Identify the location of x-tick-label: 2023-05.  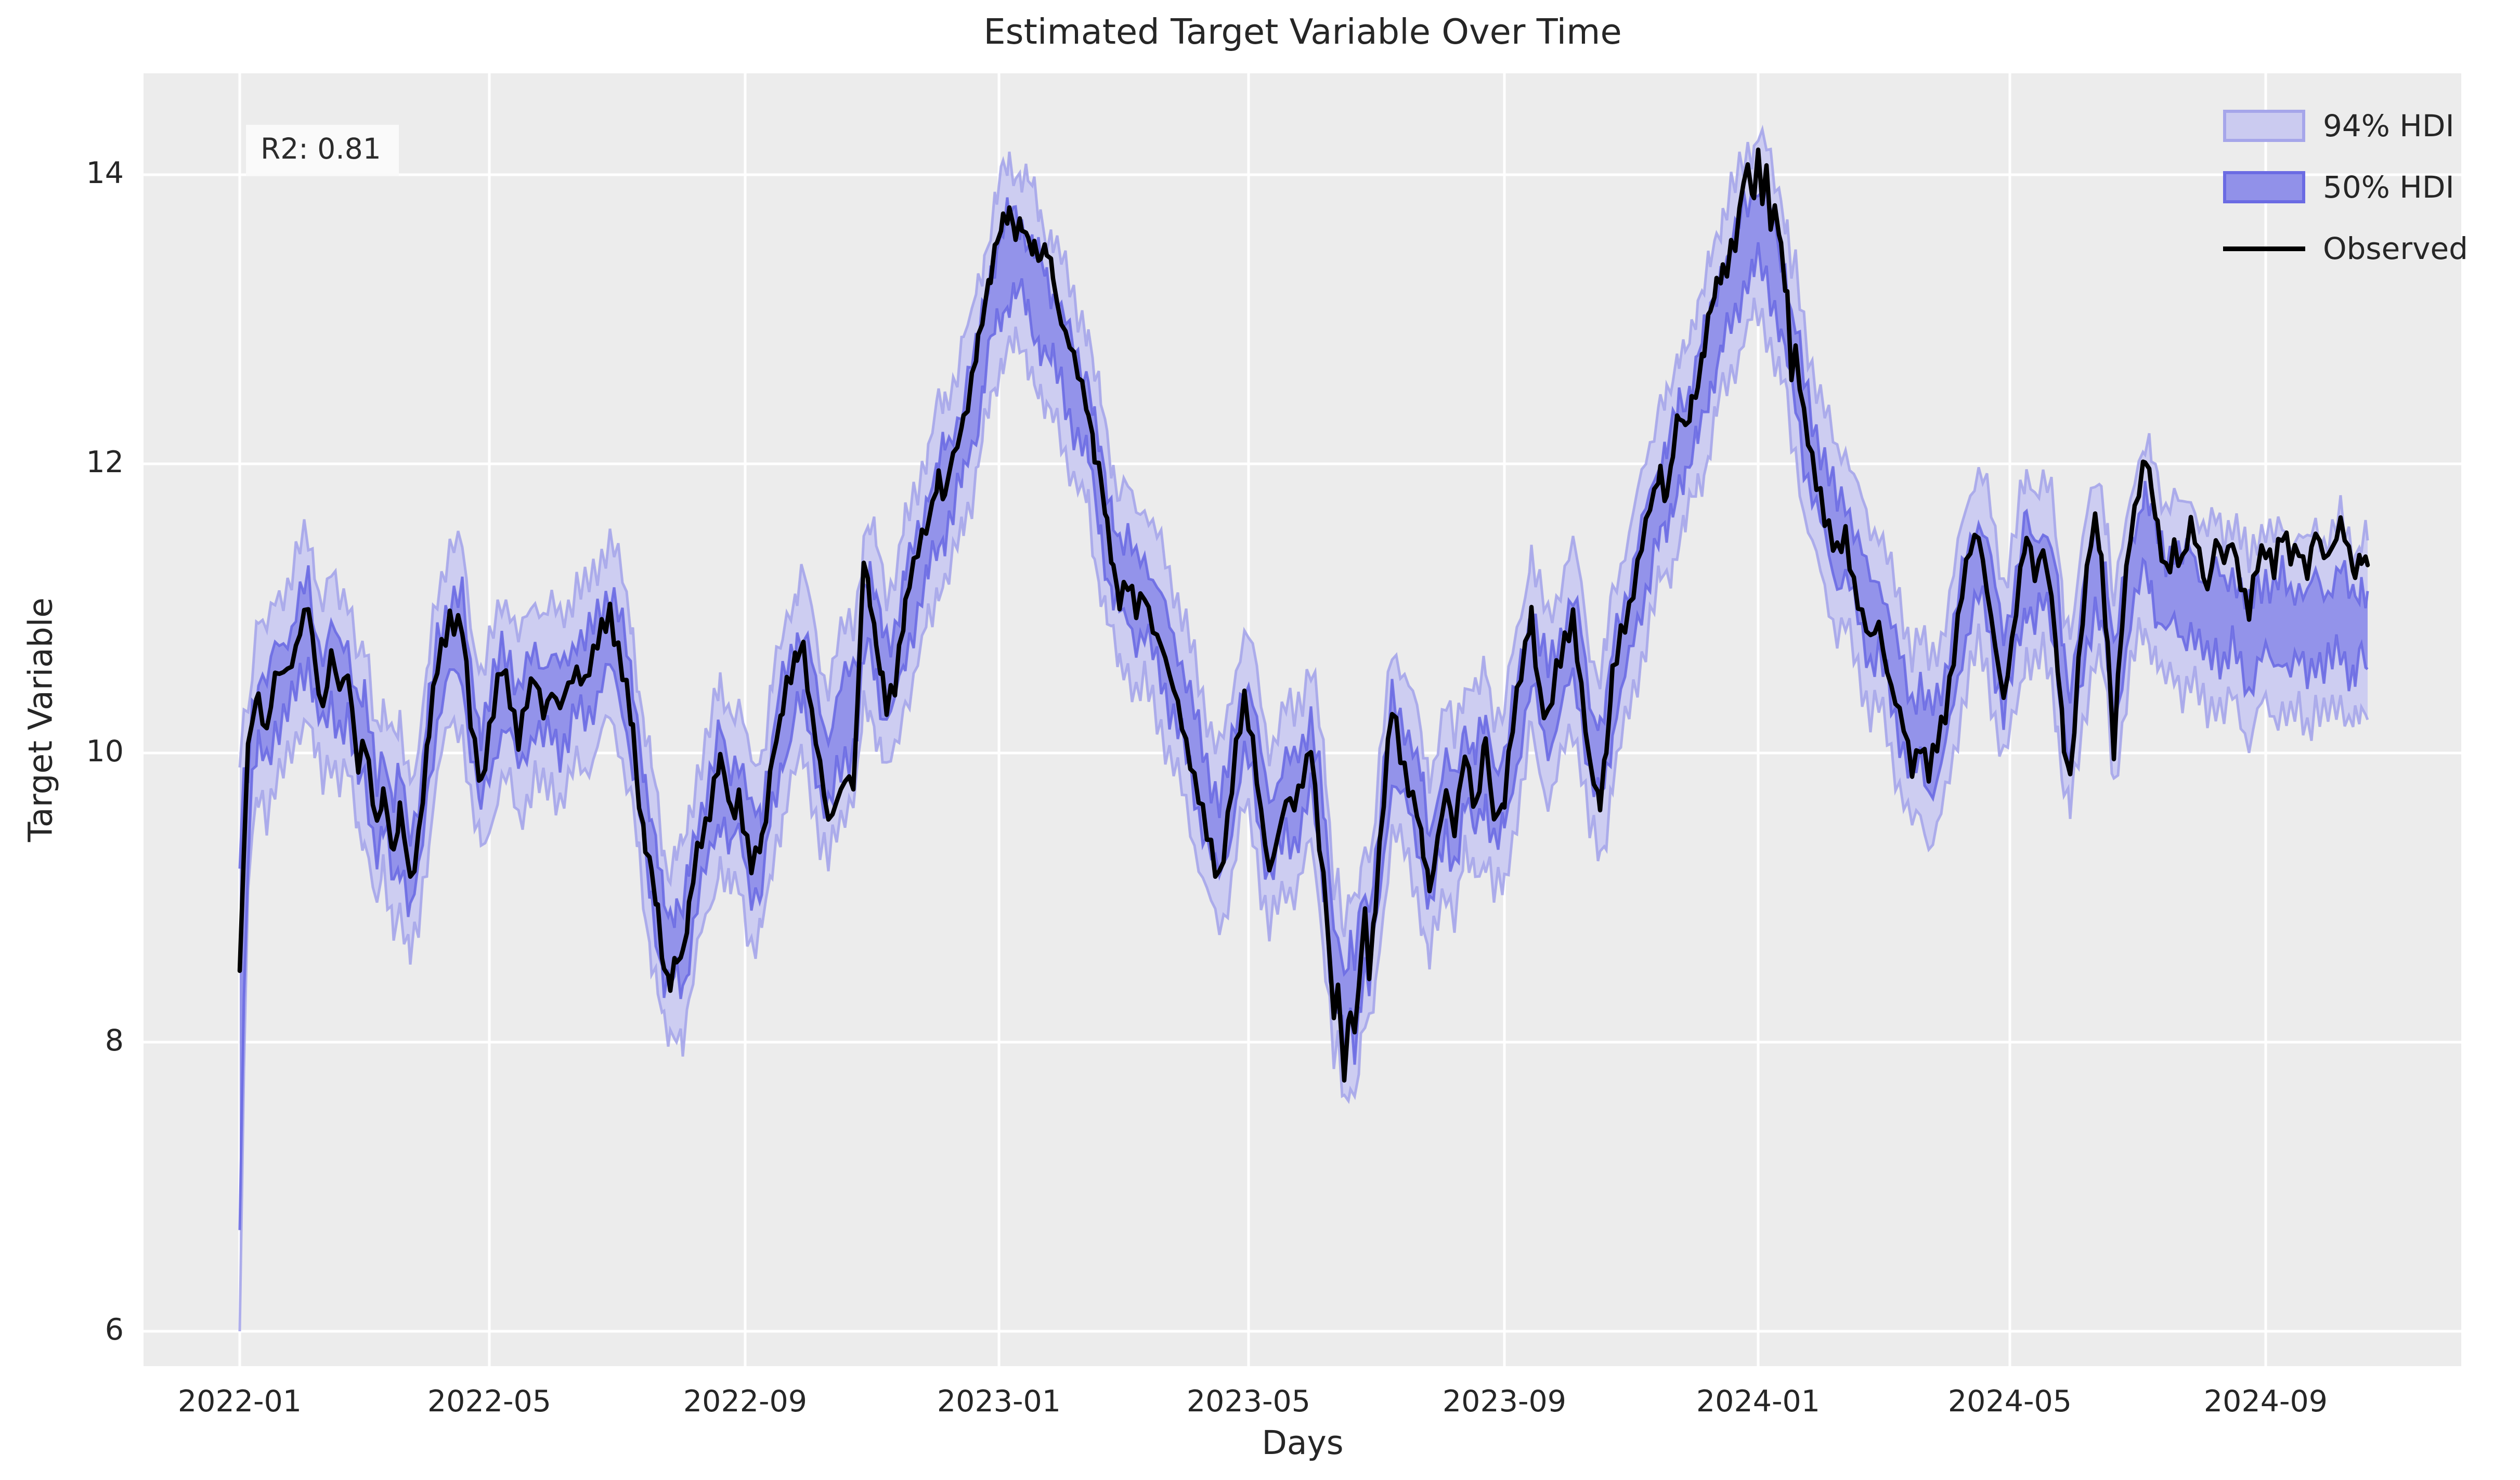
(1248, 1401).